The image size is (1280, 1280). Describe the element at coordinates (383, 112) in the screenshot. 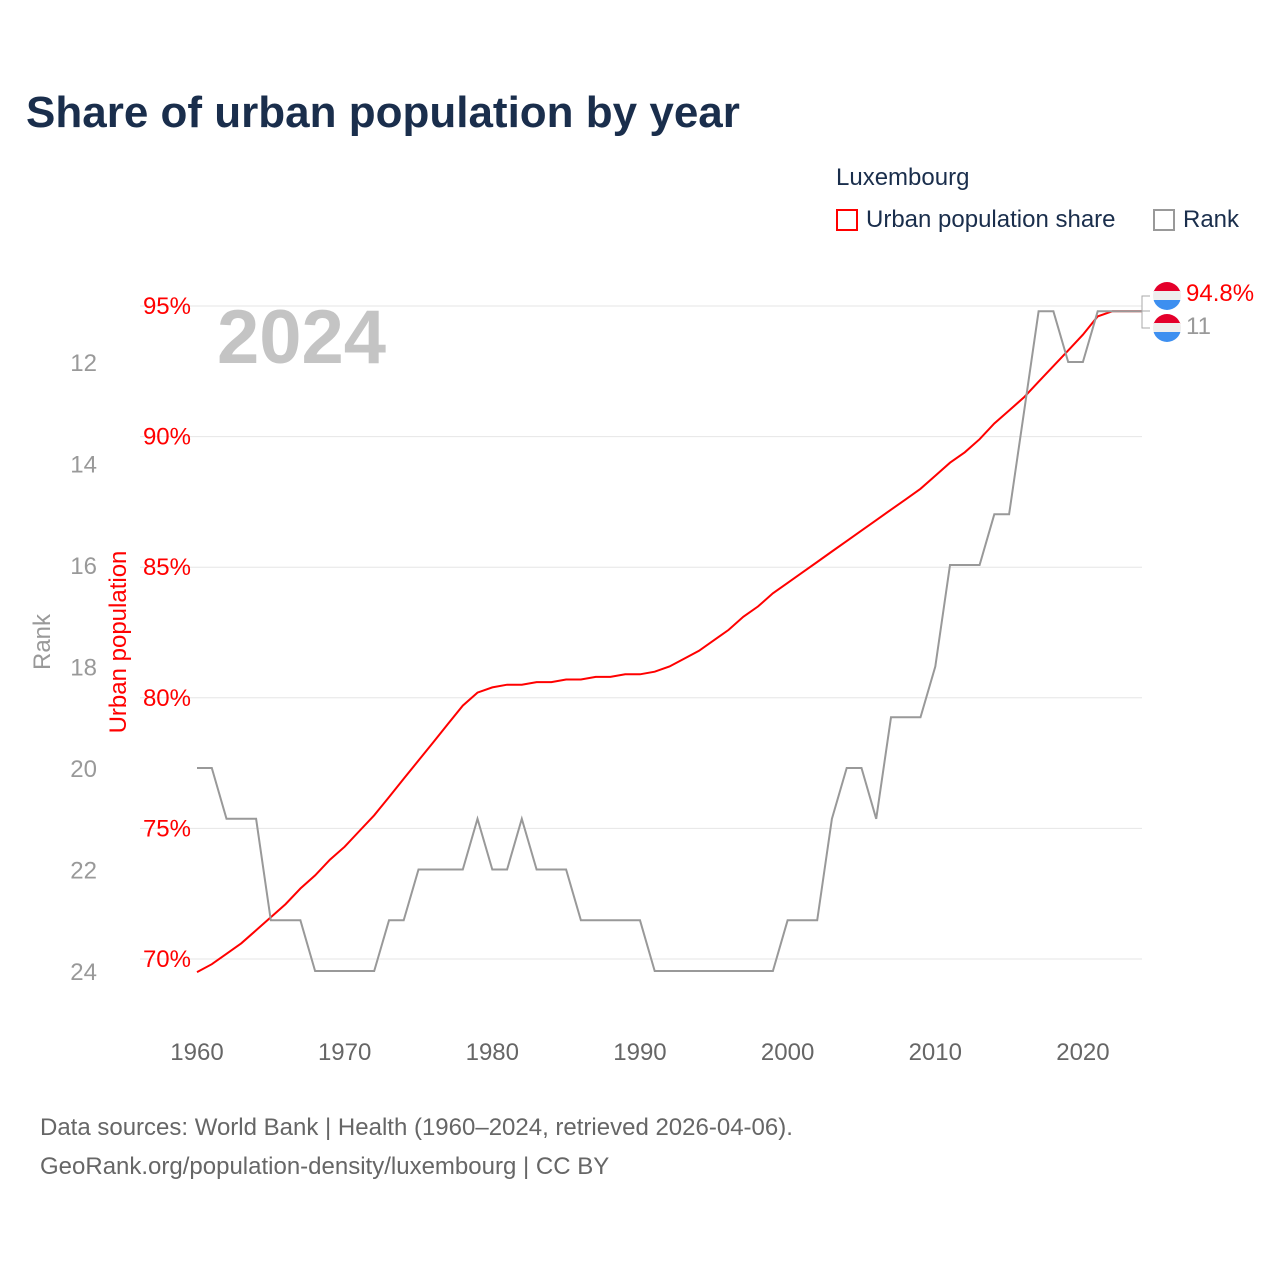

I see `chart-title: Share of urban population by year` at that location.